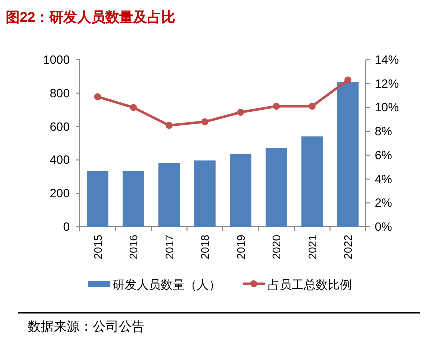  I want to click on y2-tick-label: 0%, so click(384, 227).